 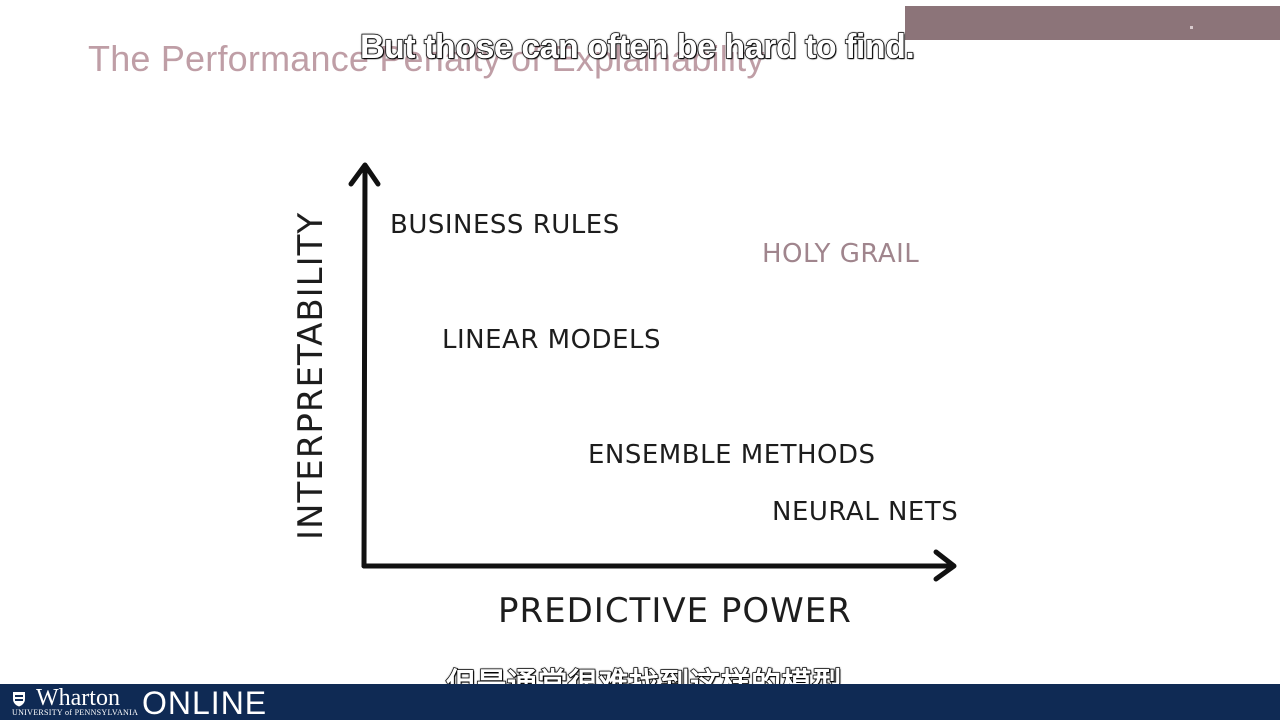 I want to click on label-business-rules: BUSINESS RULES, so click(x=505, y=225).